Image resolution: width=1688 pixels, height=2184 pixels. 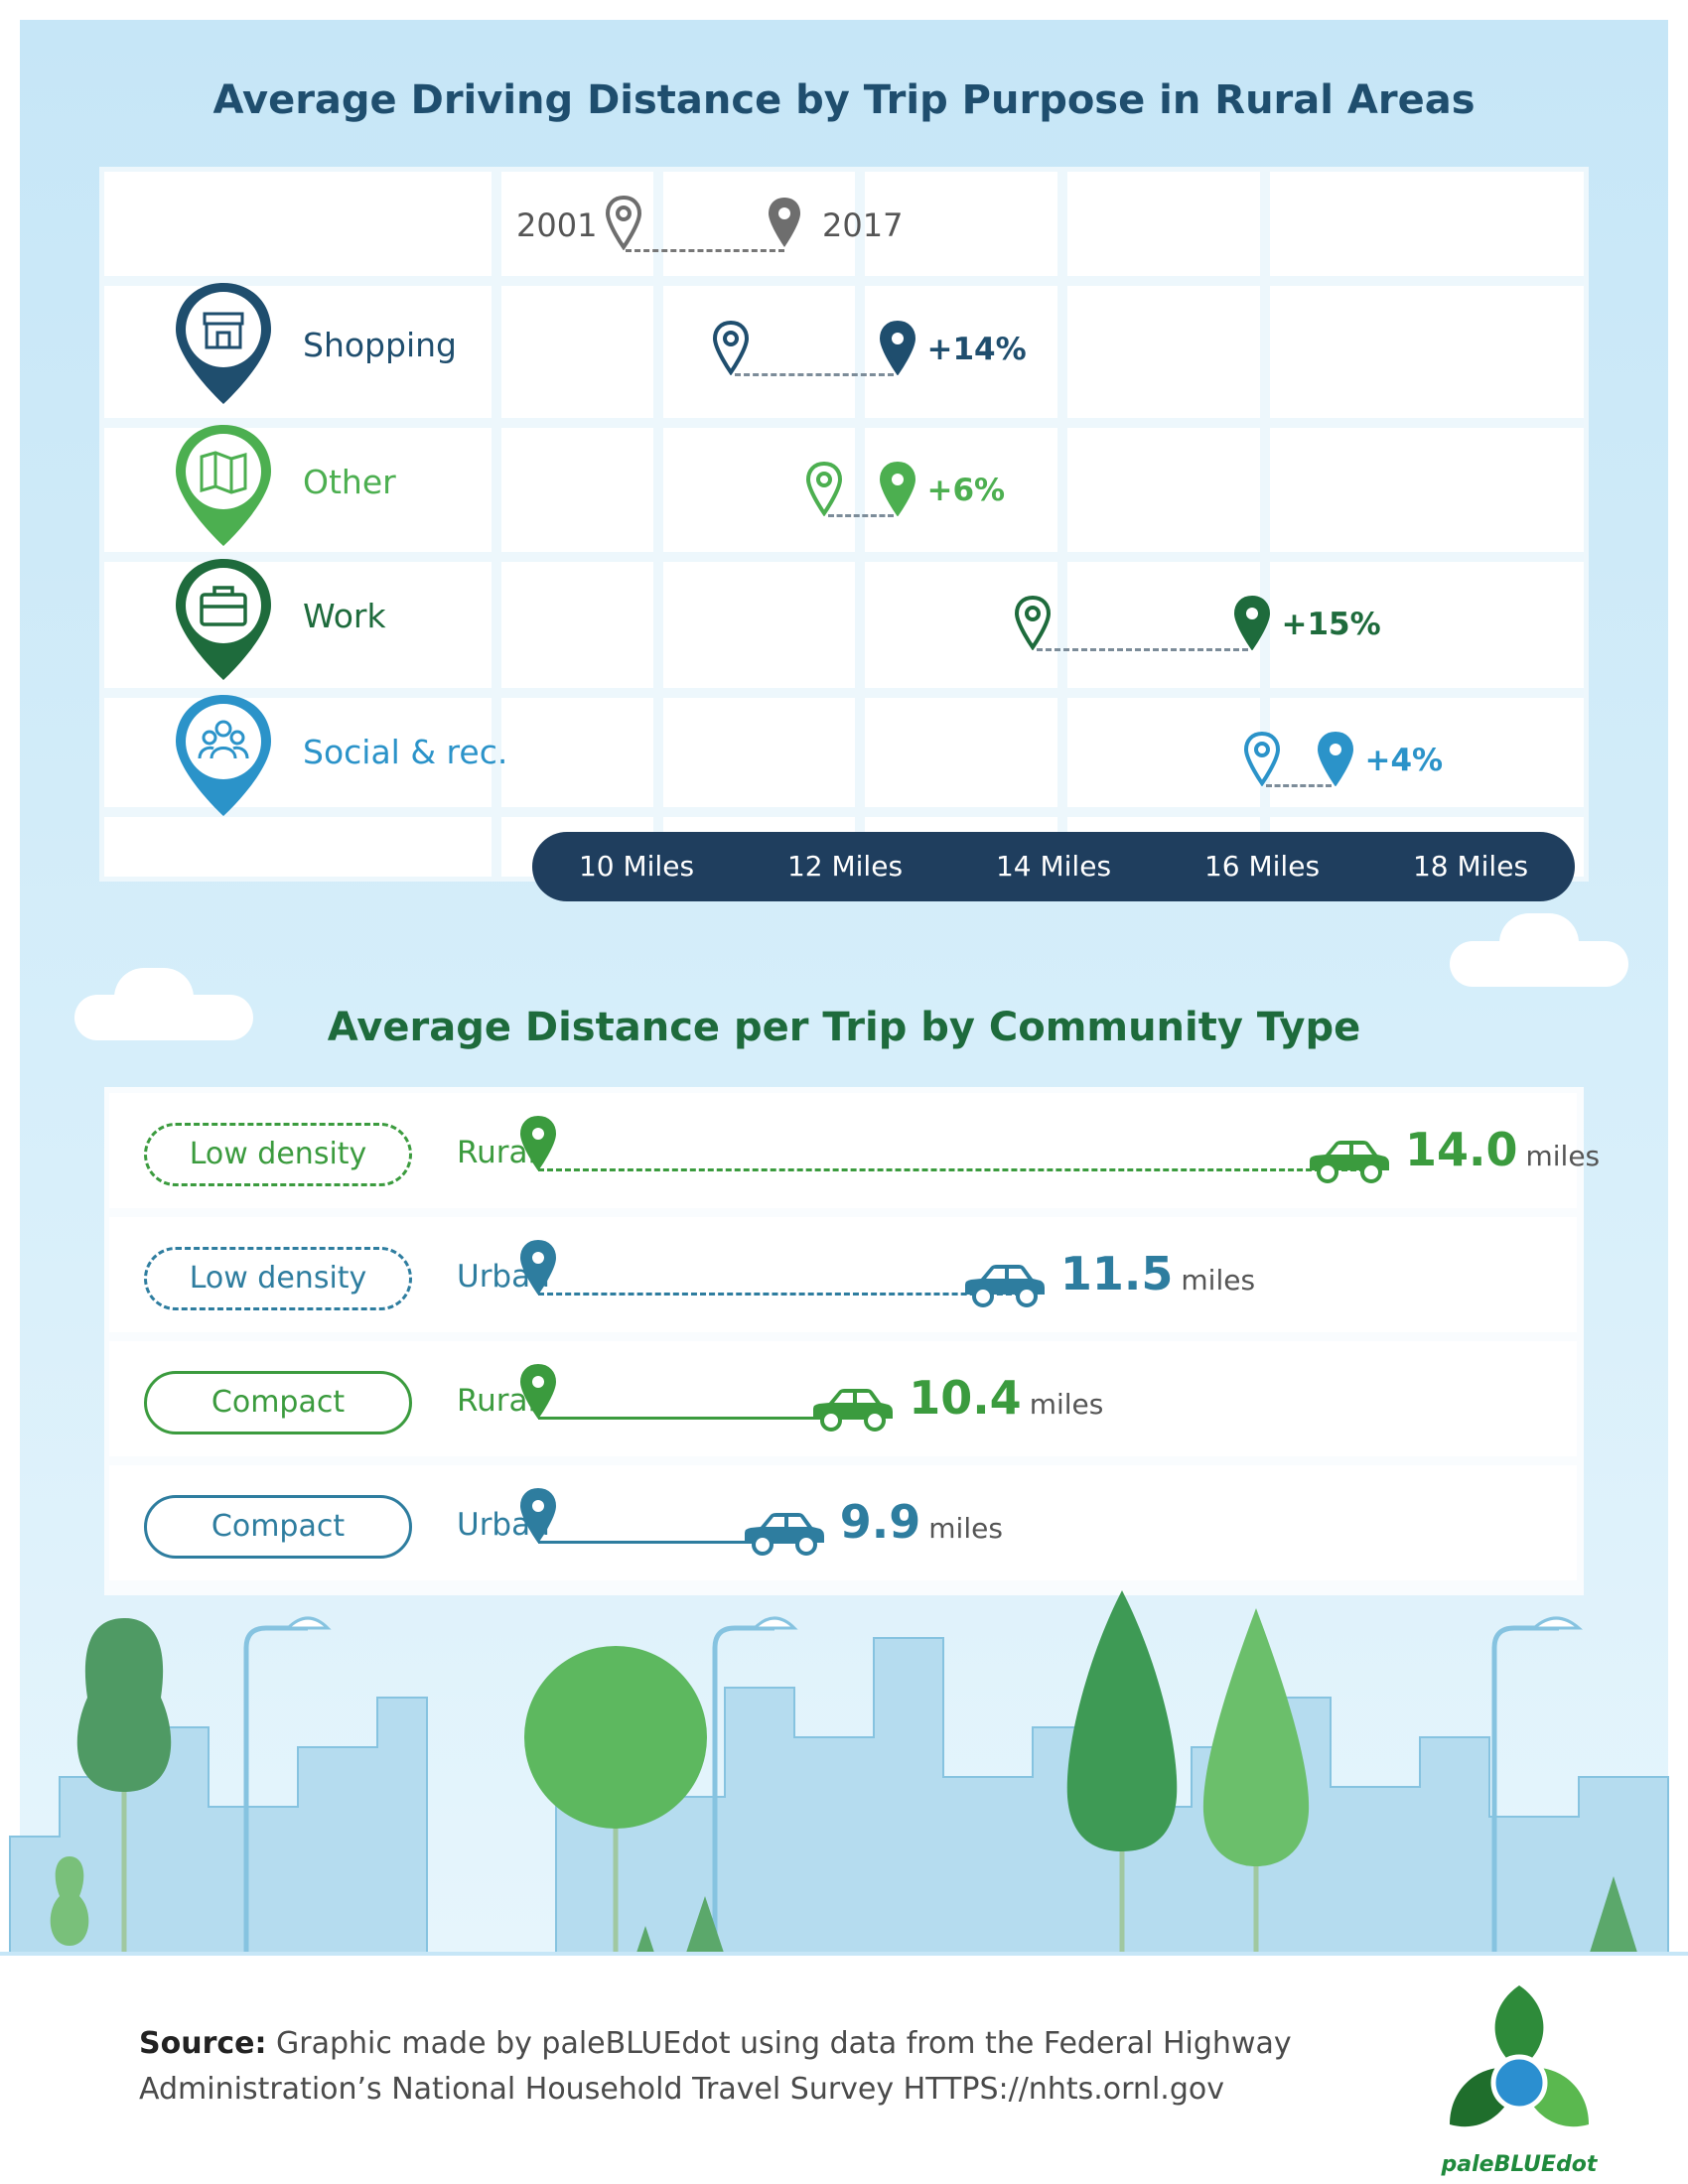 I want to click on change-percent-label: +15%, so click(x=1331, y=624).